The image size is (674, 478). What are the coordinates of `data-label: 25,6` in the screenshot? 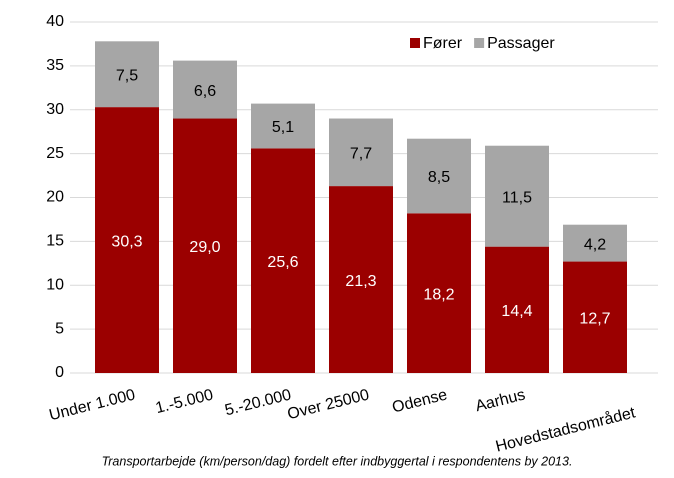 It's located at (282, 262).